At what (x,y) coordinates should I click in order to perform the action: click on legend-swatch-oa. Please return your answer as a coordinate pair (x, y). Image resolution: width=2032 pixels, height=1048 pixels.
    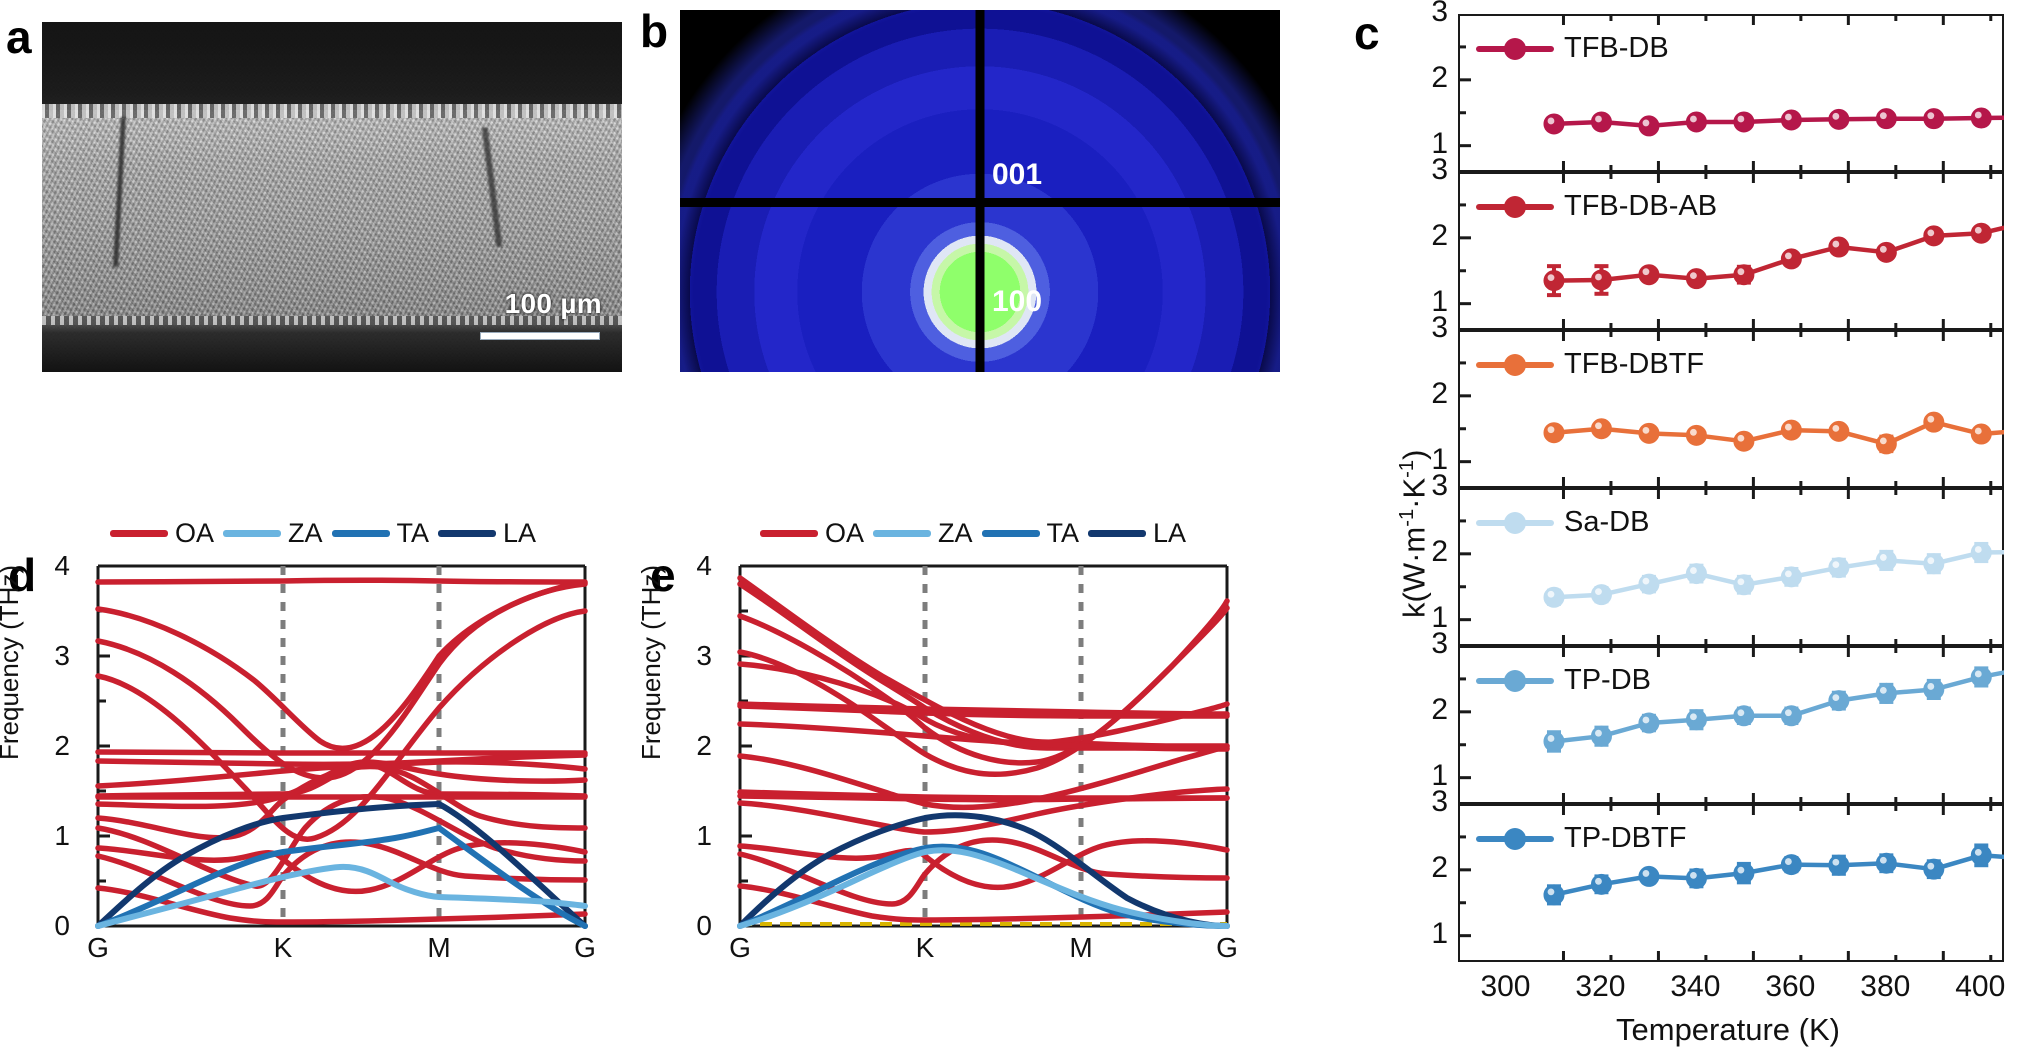
    Looking at the image, I should click on (139, 533).